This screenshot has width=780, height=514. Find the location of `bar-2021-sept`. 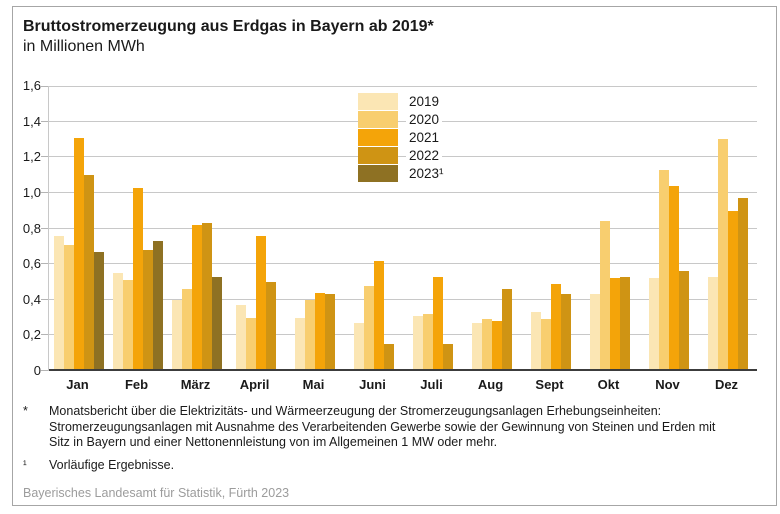

bar-2021-sept is located at coordinates (555, 327).